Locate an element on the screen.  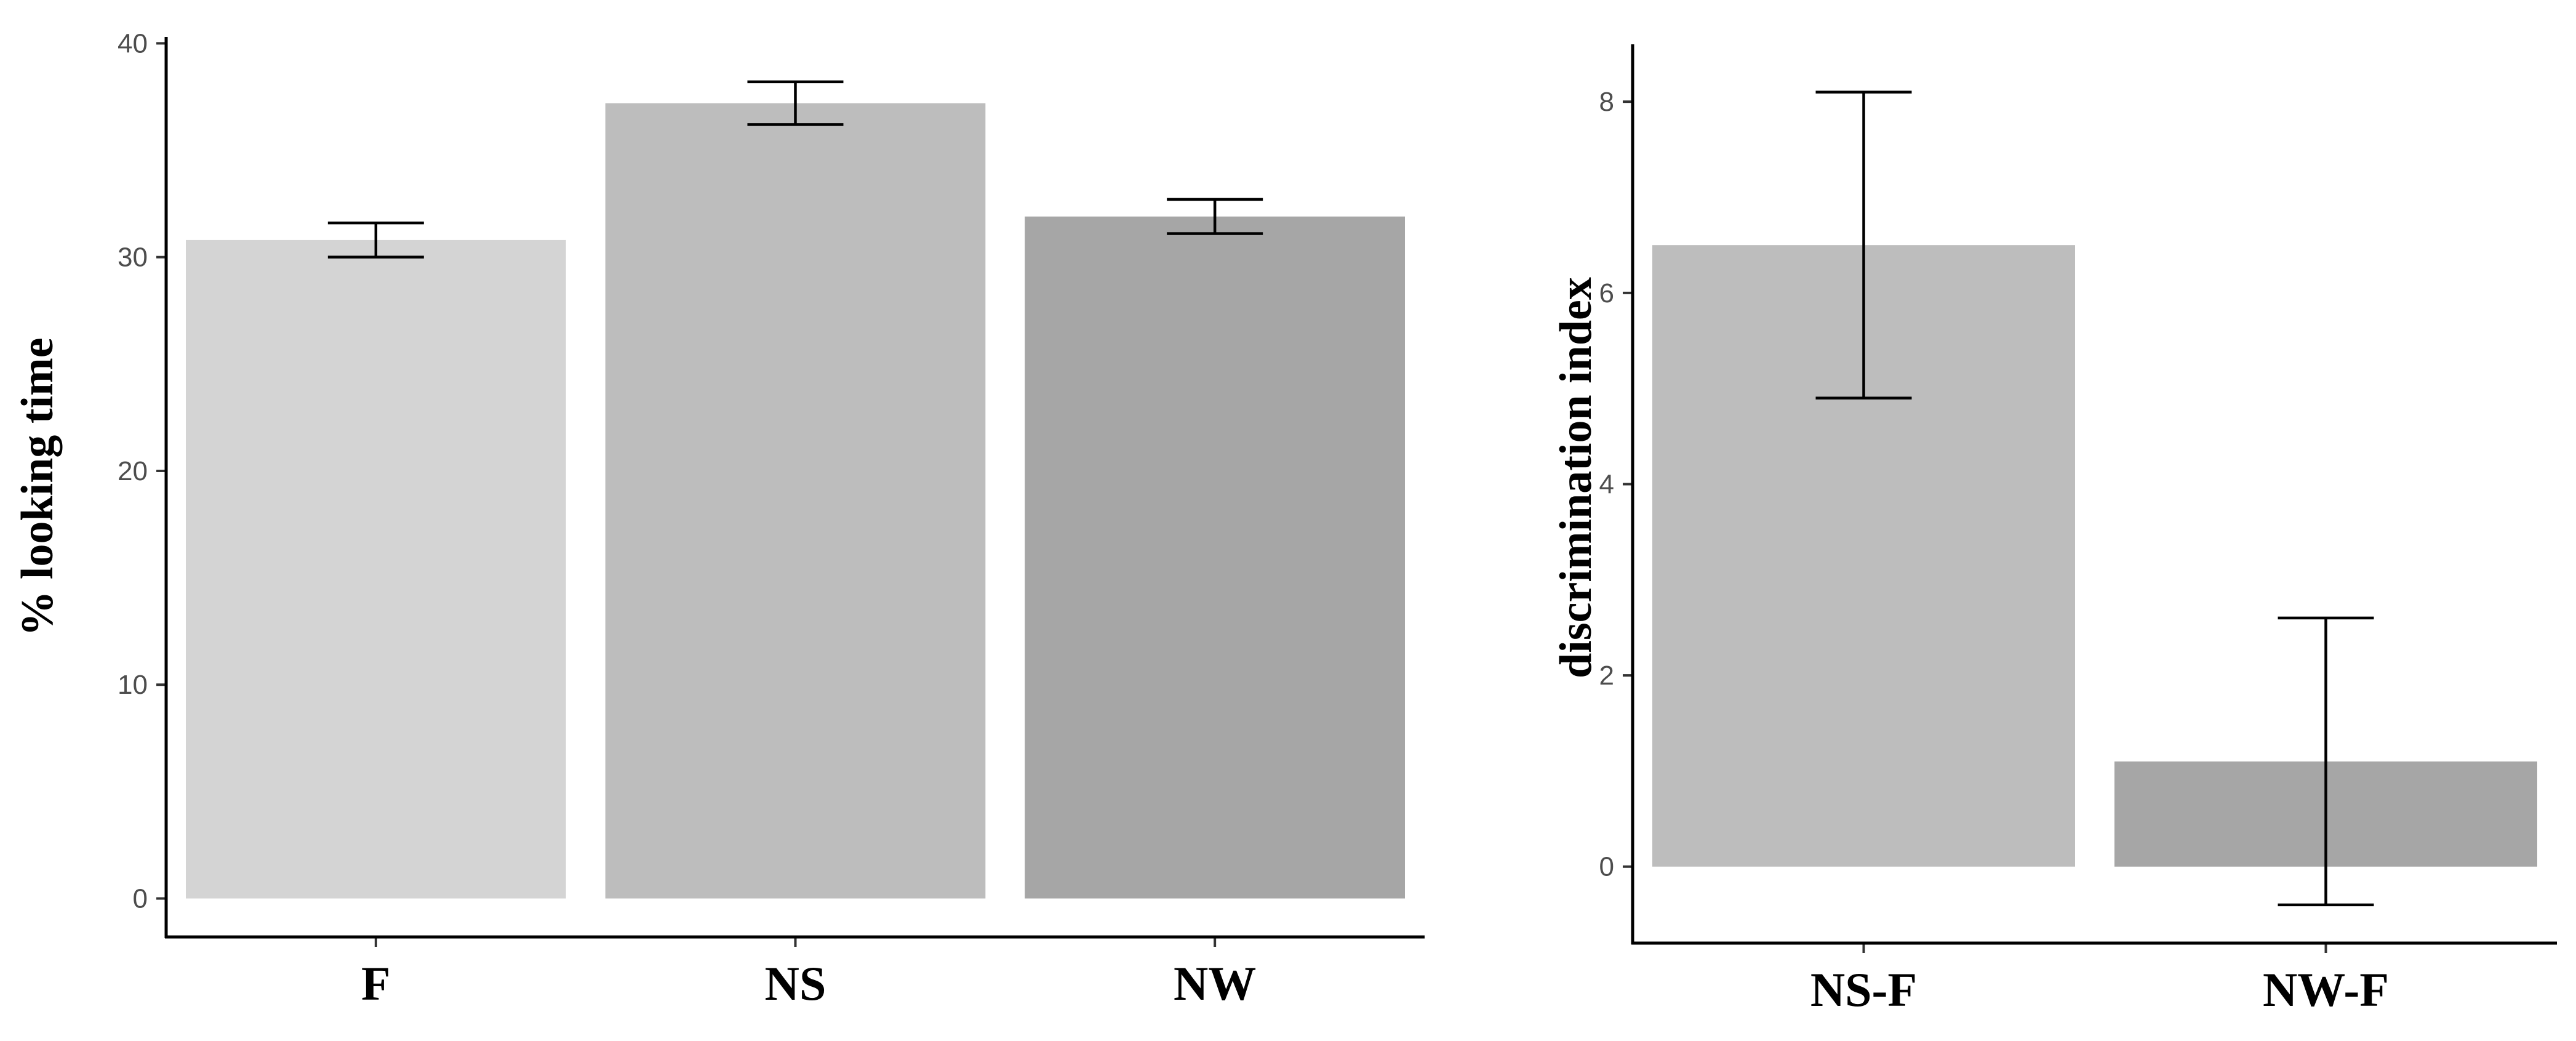
bar-nw is located at coordinates (1215, 557).